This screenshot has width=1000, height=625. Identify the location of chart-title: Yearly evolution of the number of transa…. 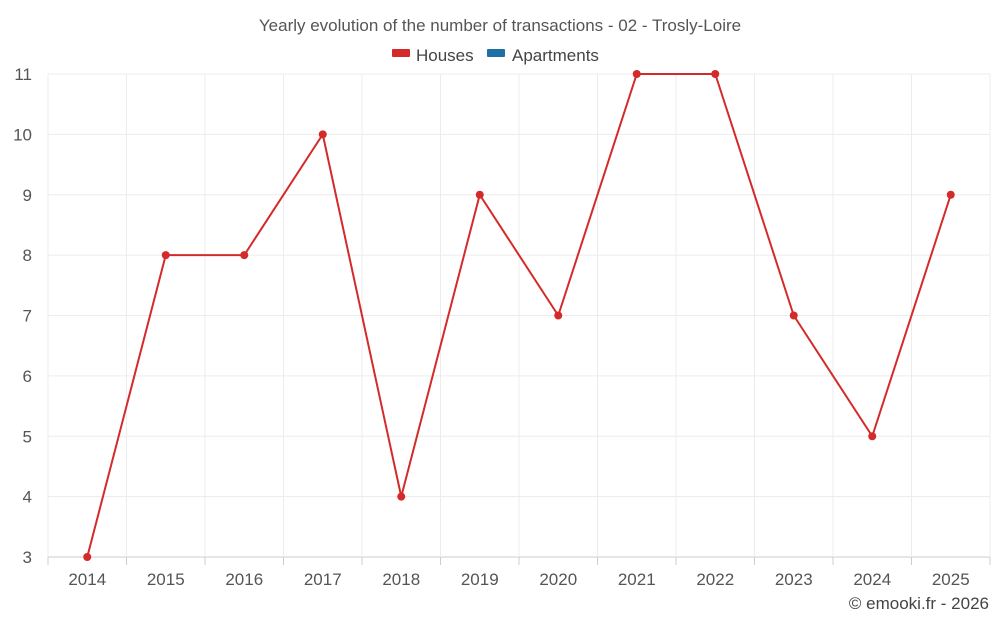
(500, 25).